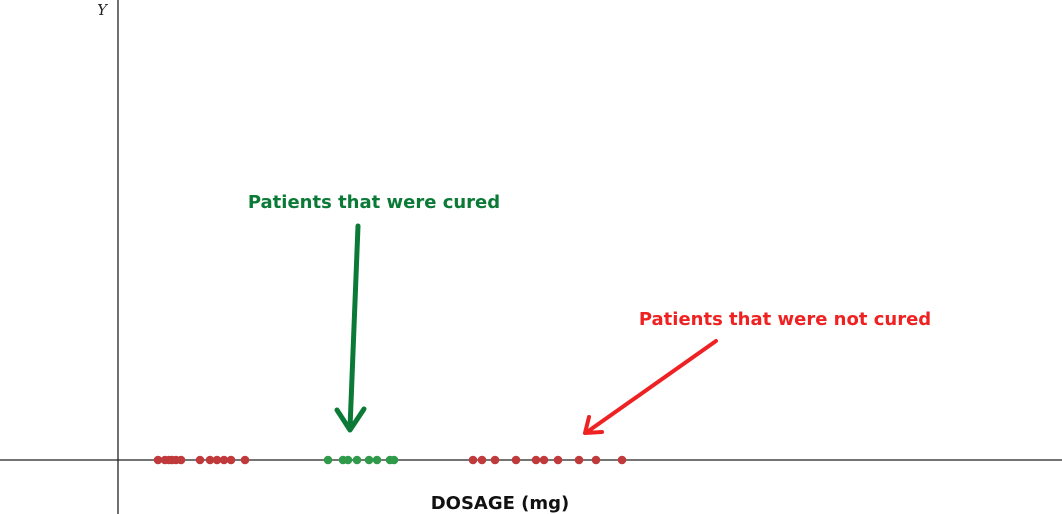  I want to click on y-axis-label: Y, so click(103, 10).